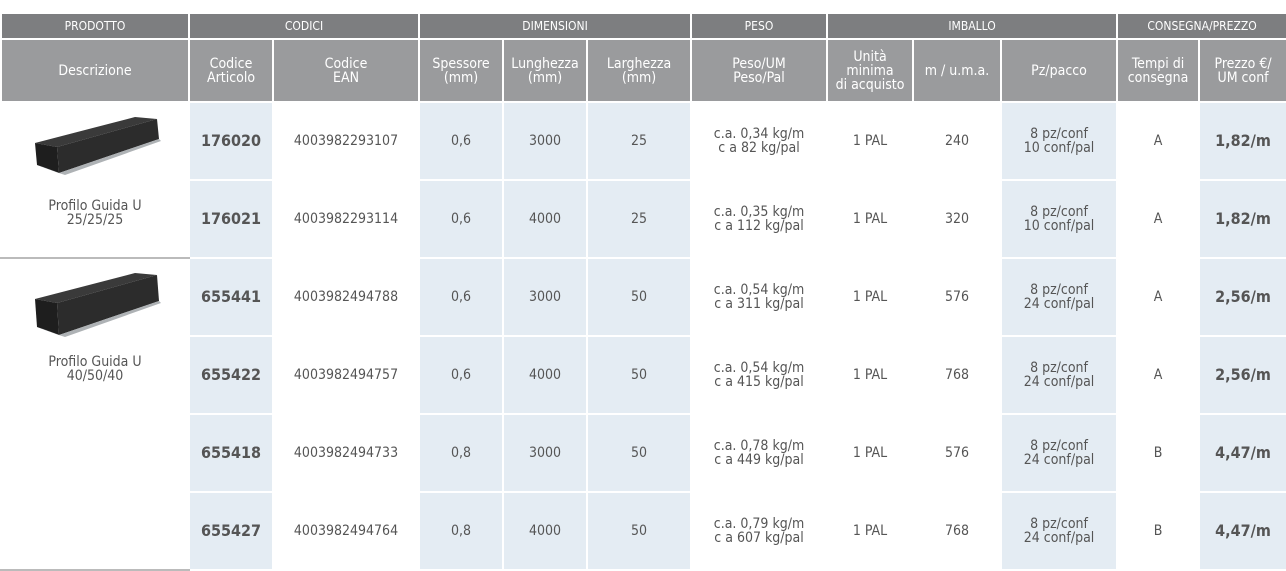 Image resolution: width=1286 pixels, height=571 pixels. What do you see at coordinates (759, 538) in the screenshot?
I see `text-line: c a 607 kg/pal` at bounding box center [759, 538].